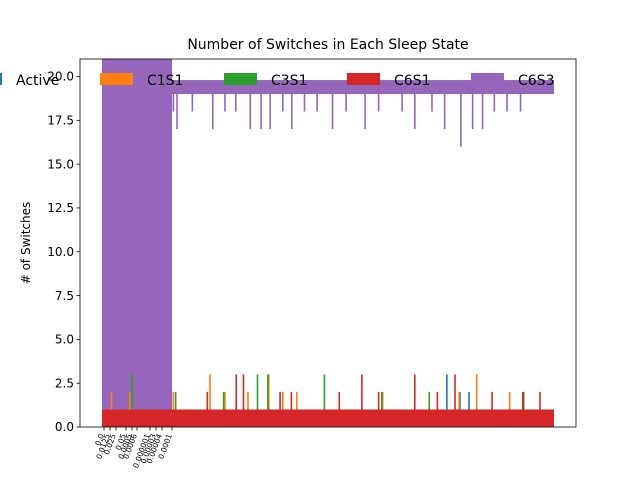 This screenshot has width=640, height=480. Describe the element at coordinates (60, 252) in the screenshot. I see `y-tick-label: 10.0` at that location.